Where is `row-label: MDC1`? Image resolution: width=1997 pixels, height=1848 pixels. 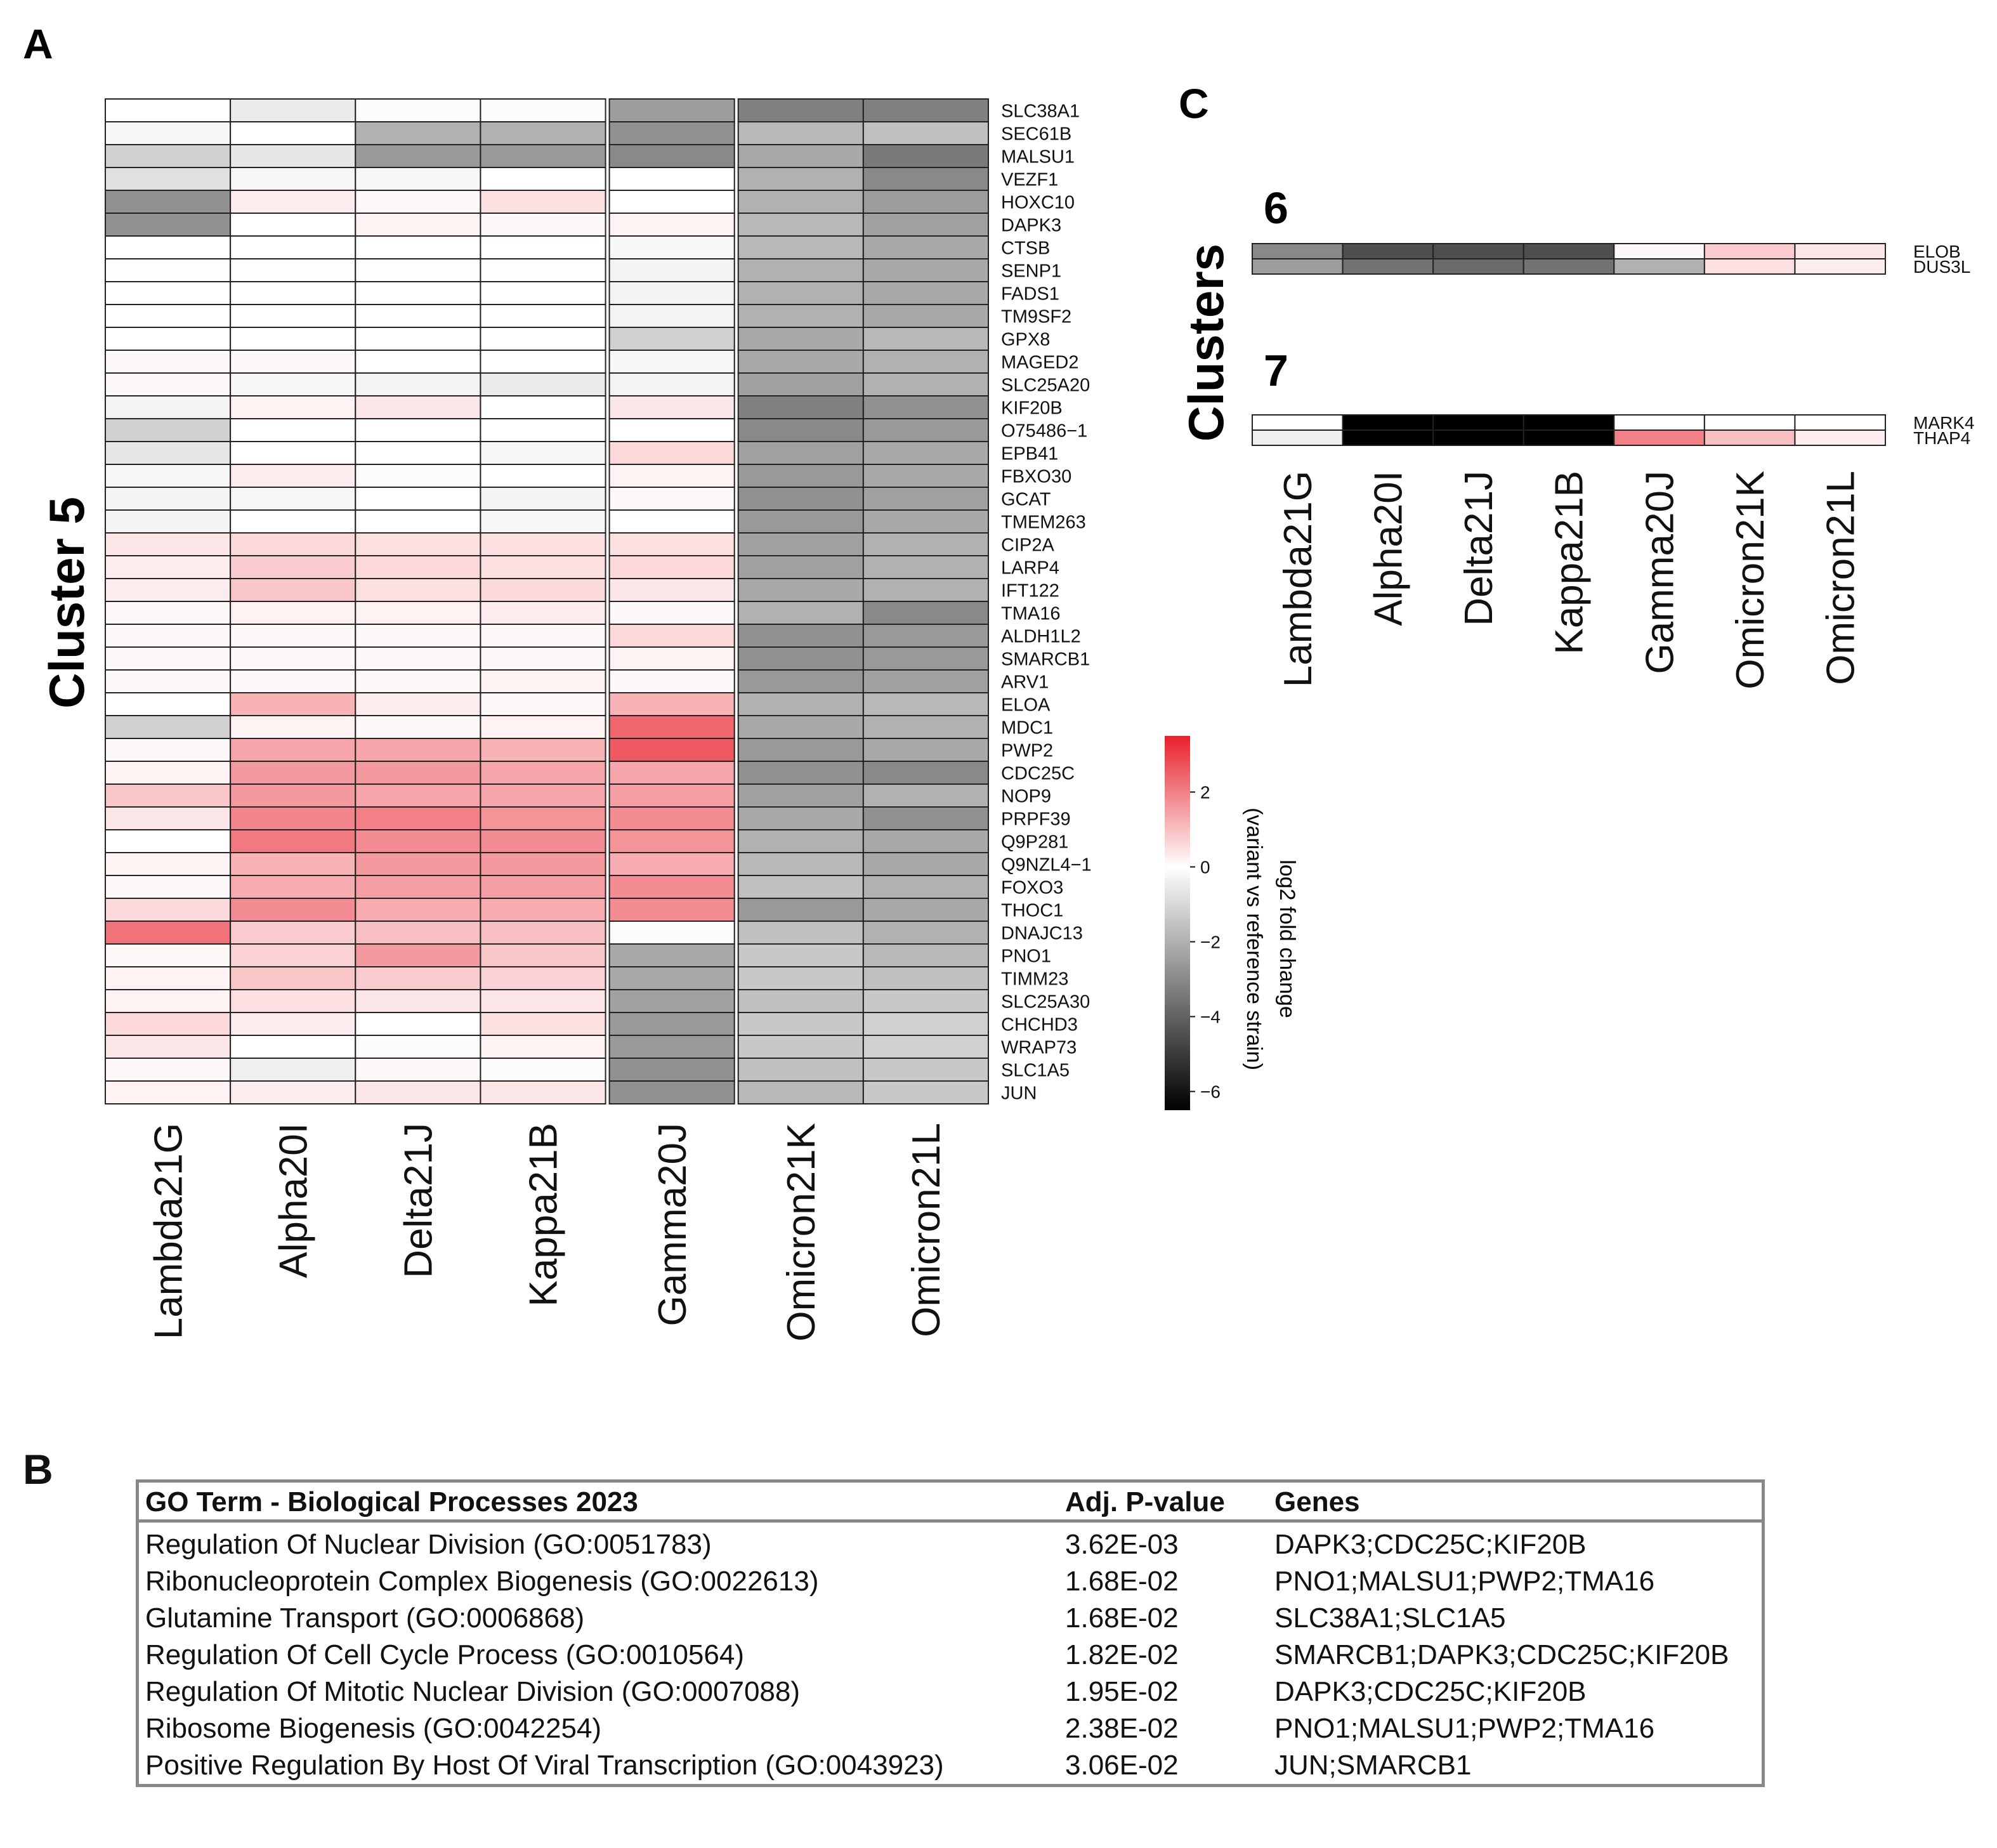 row-label: MDC1 is located at coordinates (1027, 728).